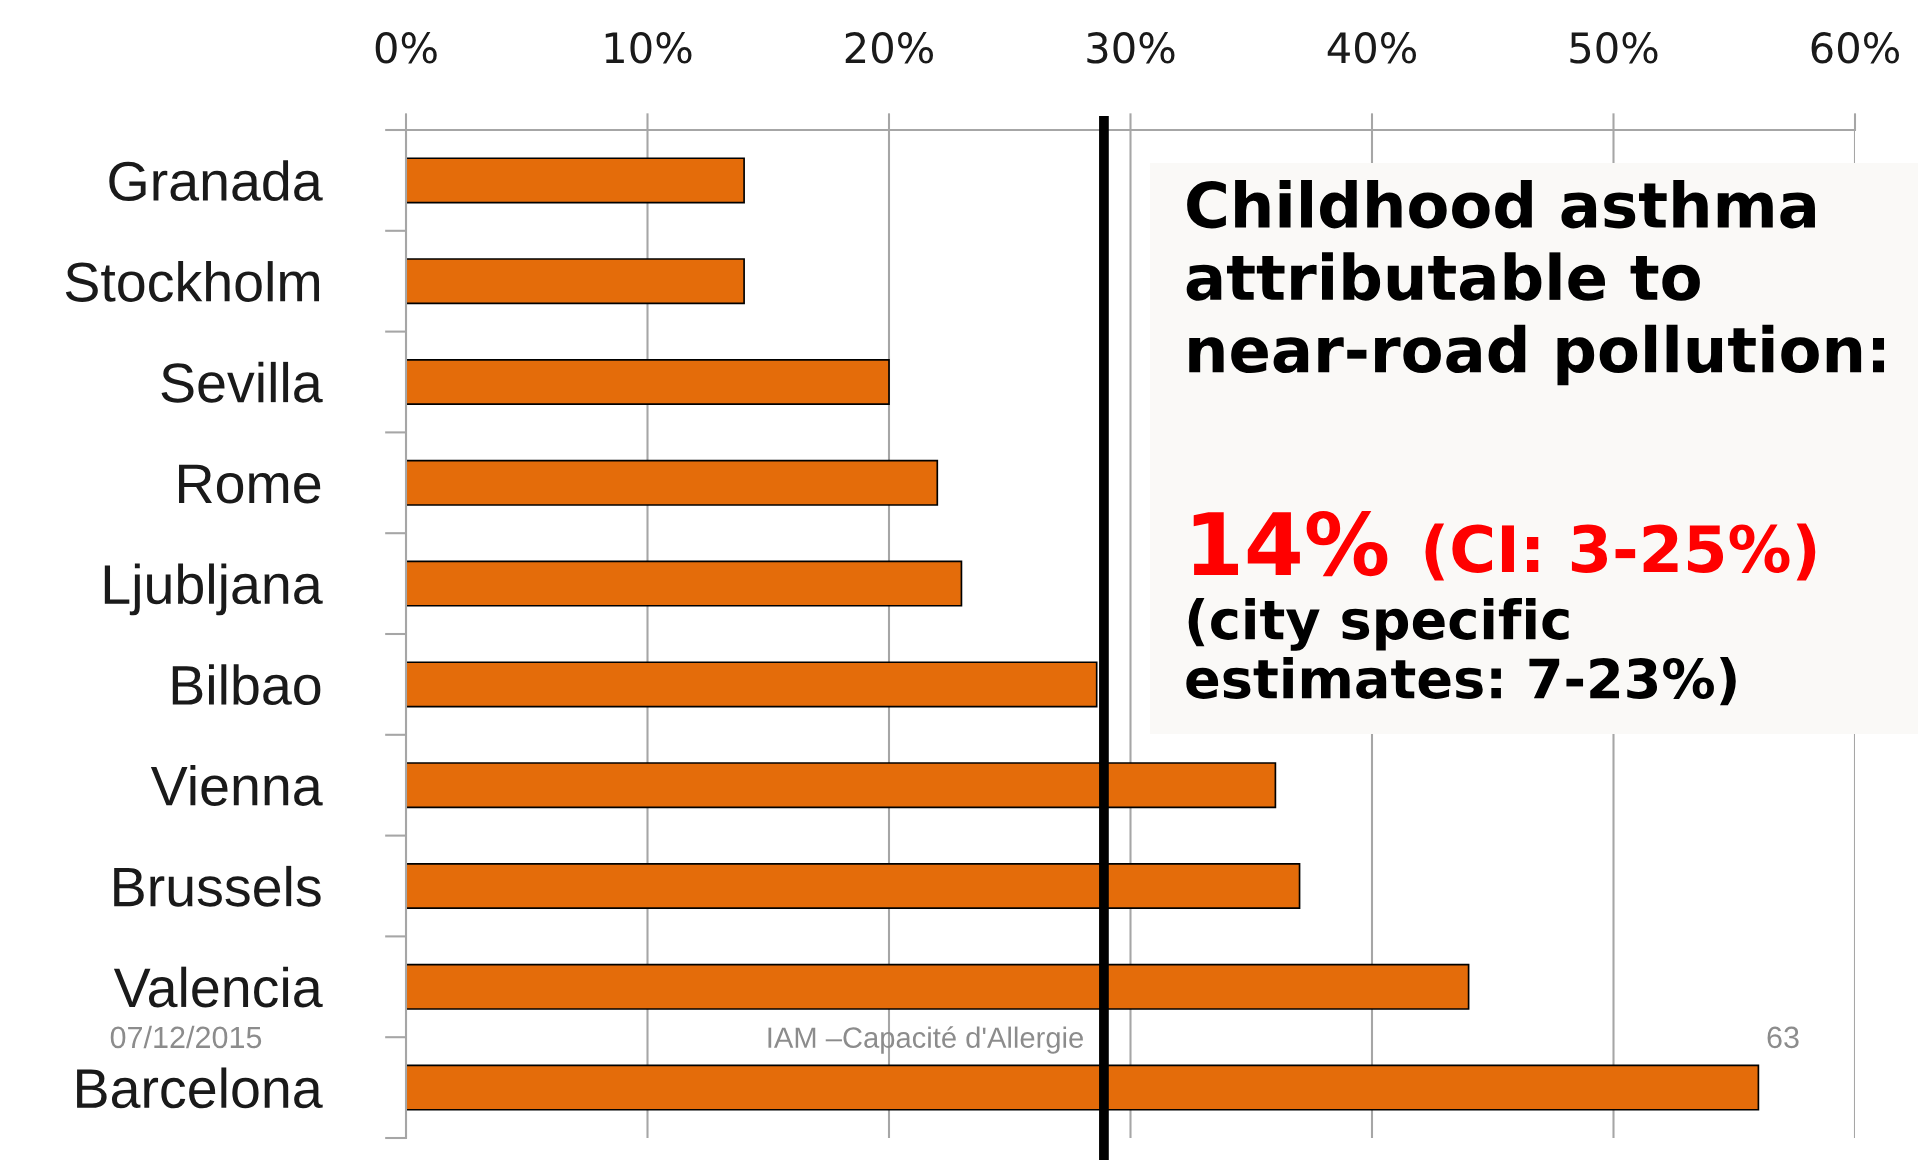 The width and height of the screenshot is (1918, 1160). Describe the element at coordinates (648, 48) in the screenshot. I see `x-tick-label: 10%` at that location.